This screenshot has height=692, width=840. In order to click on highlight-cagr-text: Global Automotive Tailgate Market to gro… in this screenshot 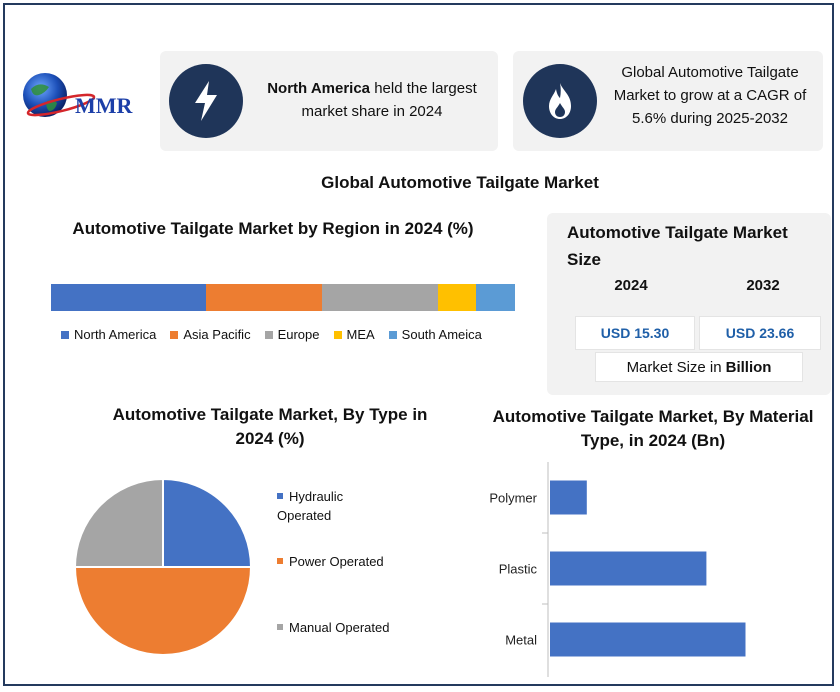, I will do `click(710, 95)`.